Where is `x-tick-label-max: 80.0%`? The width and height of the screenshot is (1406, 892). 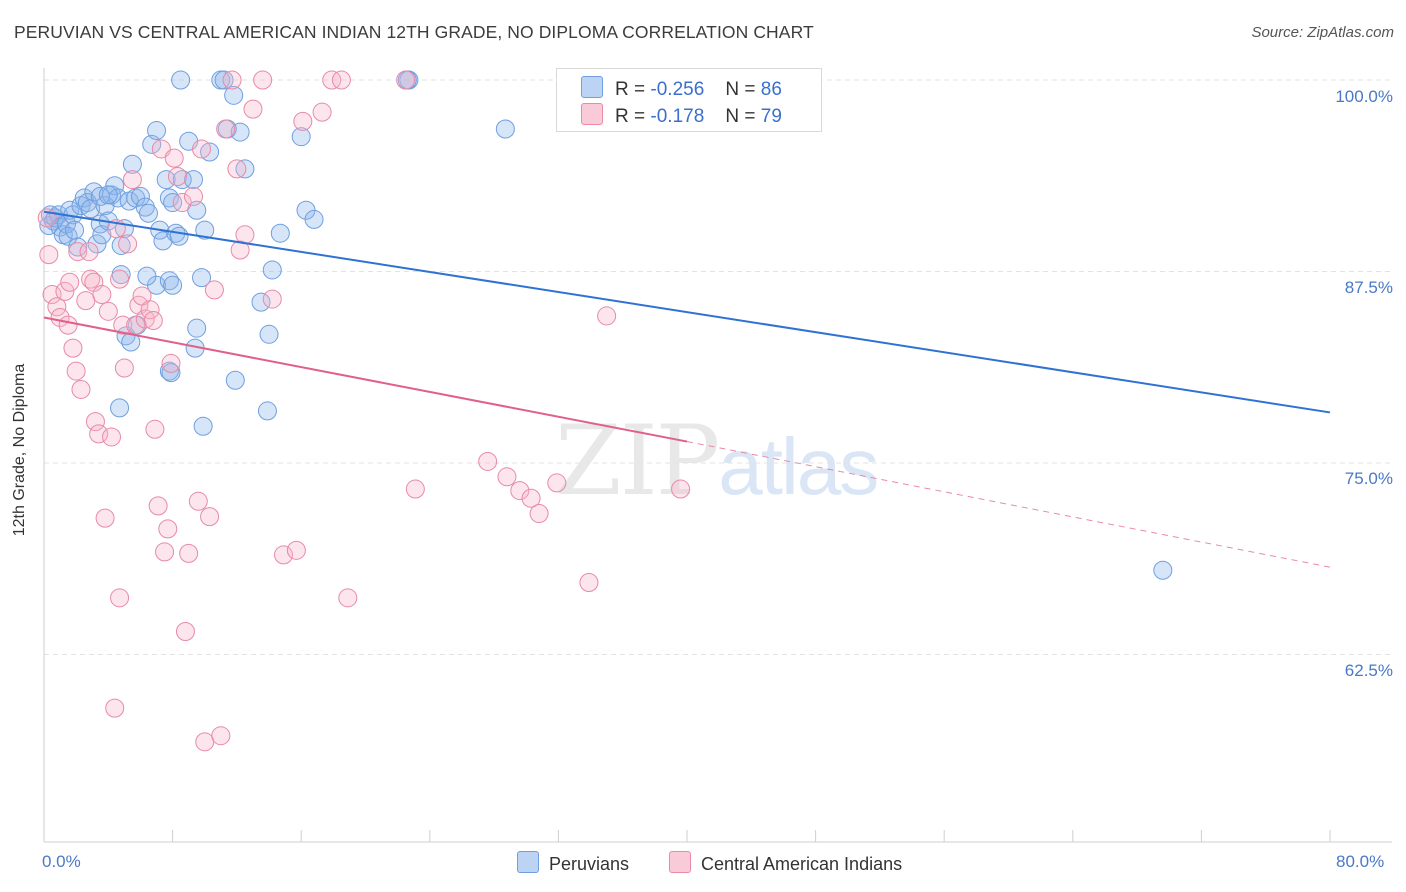
x-tick-label-max: 80.0% is located at coordinates (1360, 861).